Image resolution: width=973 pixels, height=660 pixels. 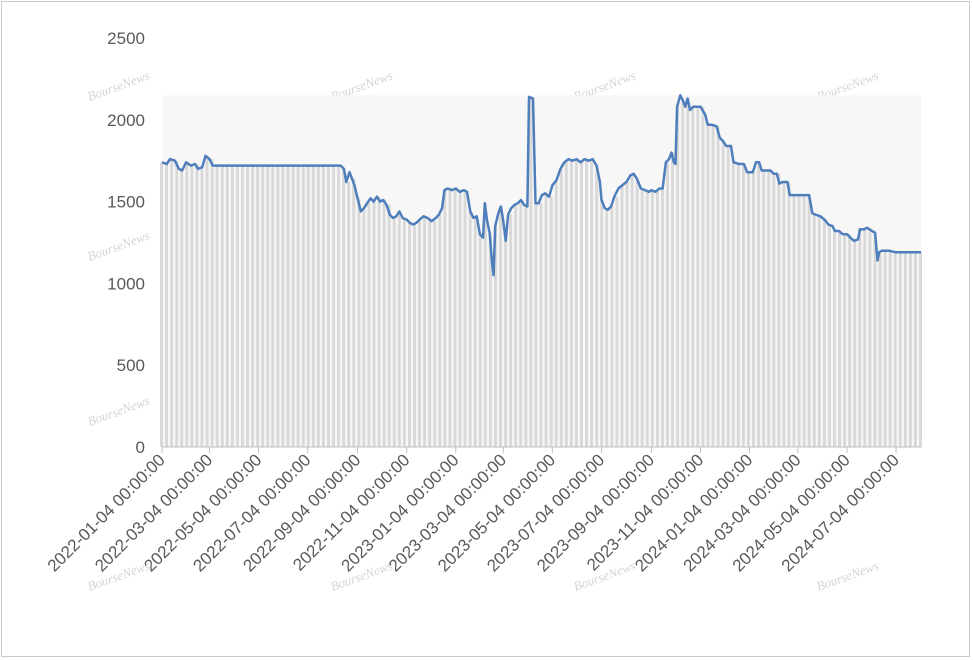 I want to click on axes-layer, so click(x=541, y=449).